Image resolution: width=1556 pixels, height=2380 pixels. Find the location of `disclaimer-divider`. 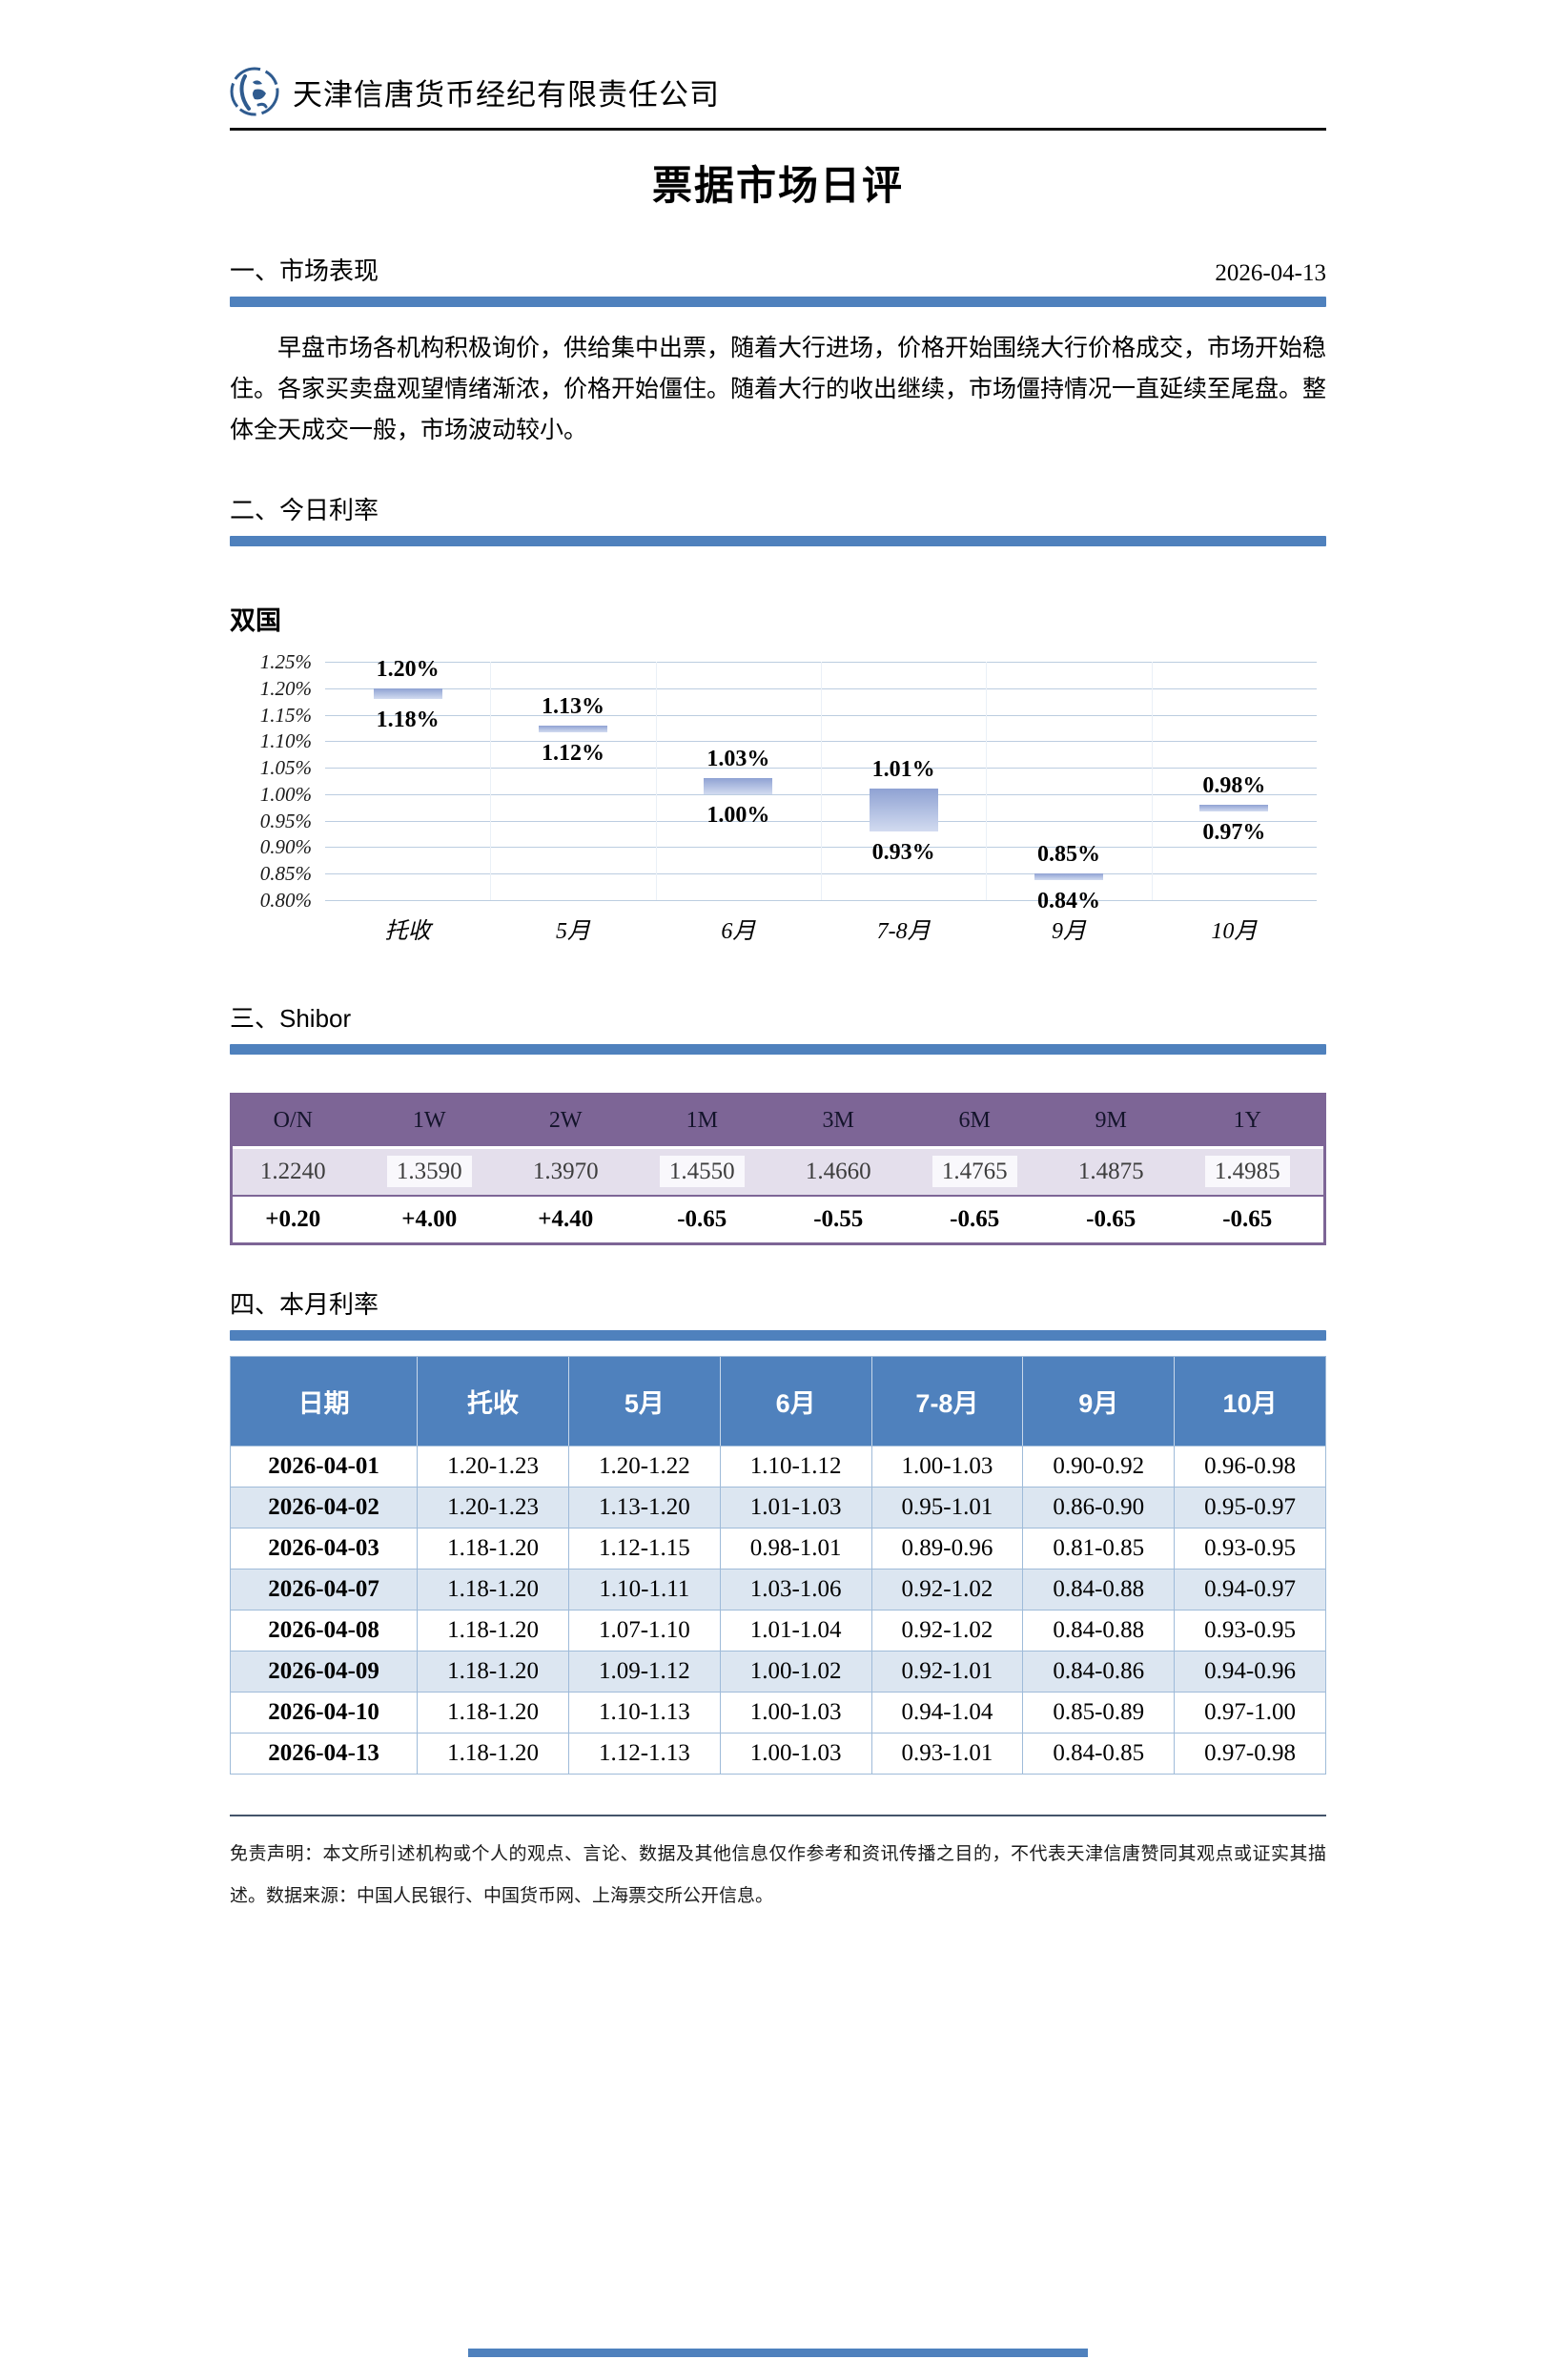

disclaimer-divider is located at coordinates (778, 1816).